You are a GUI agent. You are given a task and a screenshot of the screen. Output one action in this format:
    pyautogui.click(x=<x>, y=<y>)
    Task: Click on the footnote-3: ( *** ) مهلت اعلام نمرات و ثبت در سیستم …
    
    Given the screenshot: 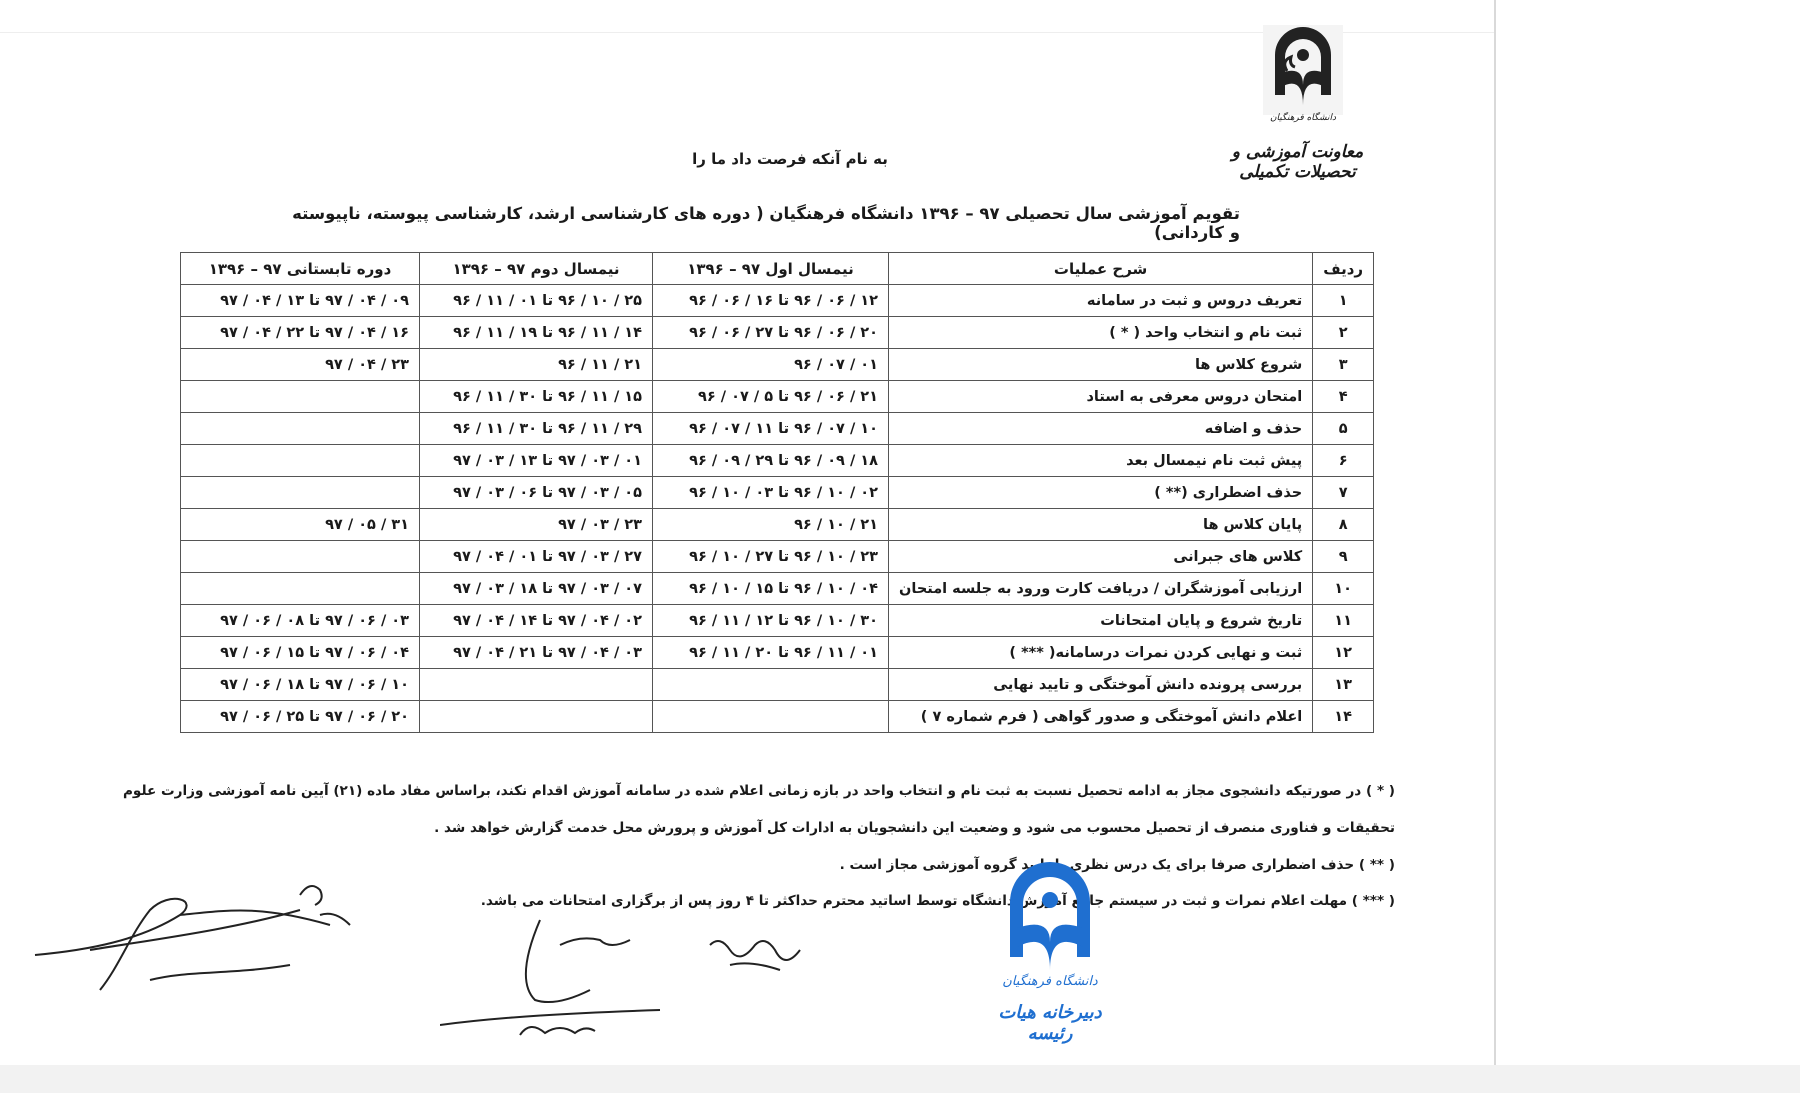 What is the action you would take?
    pyautogui.click(x=937, y=901)
    